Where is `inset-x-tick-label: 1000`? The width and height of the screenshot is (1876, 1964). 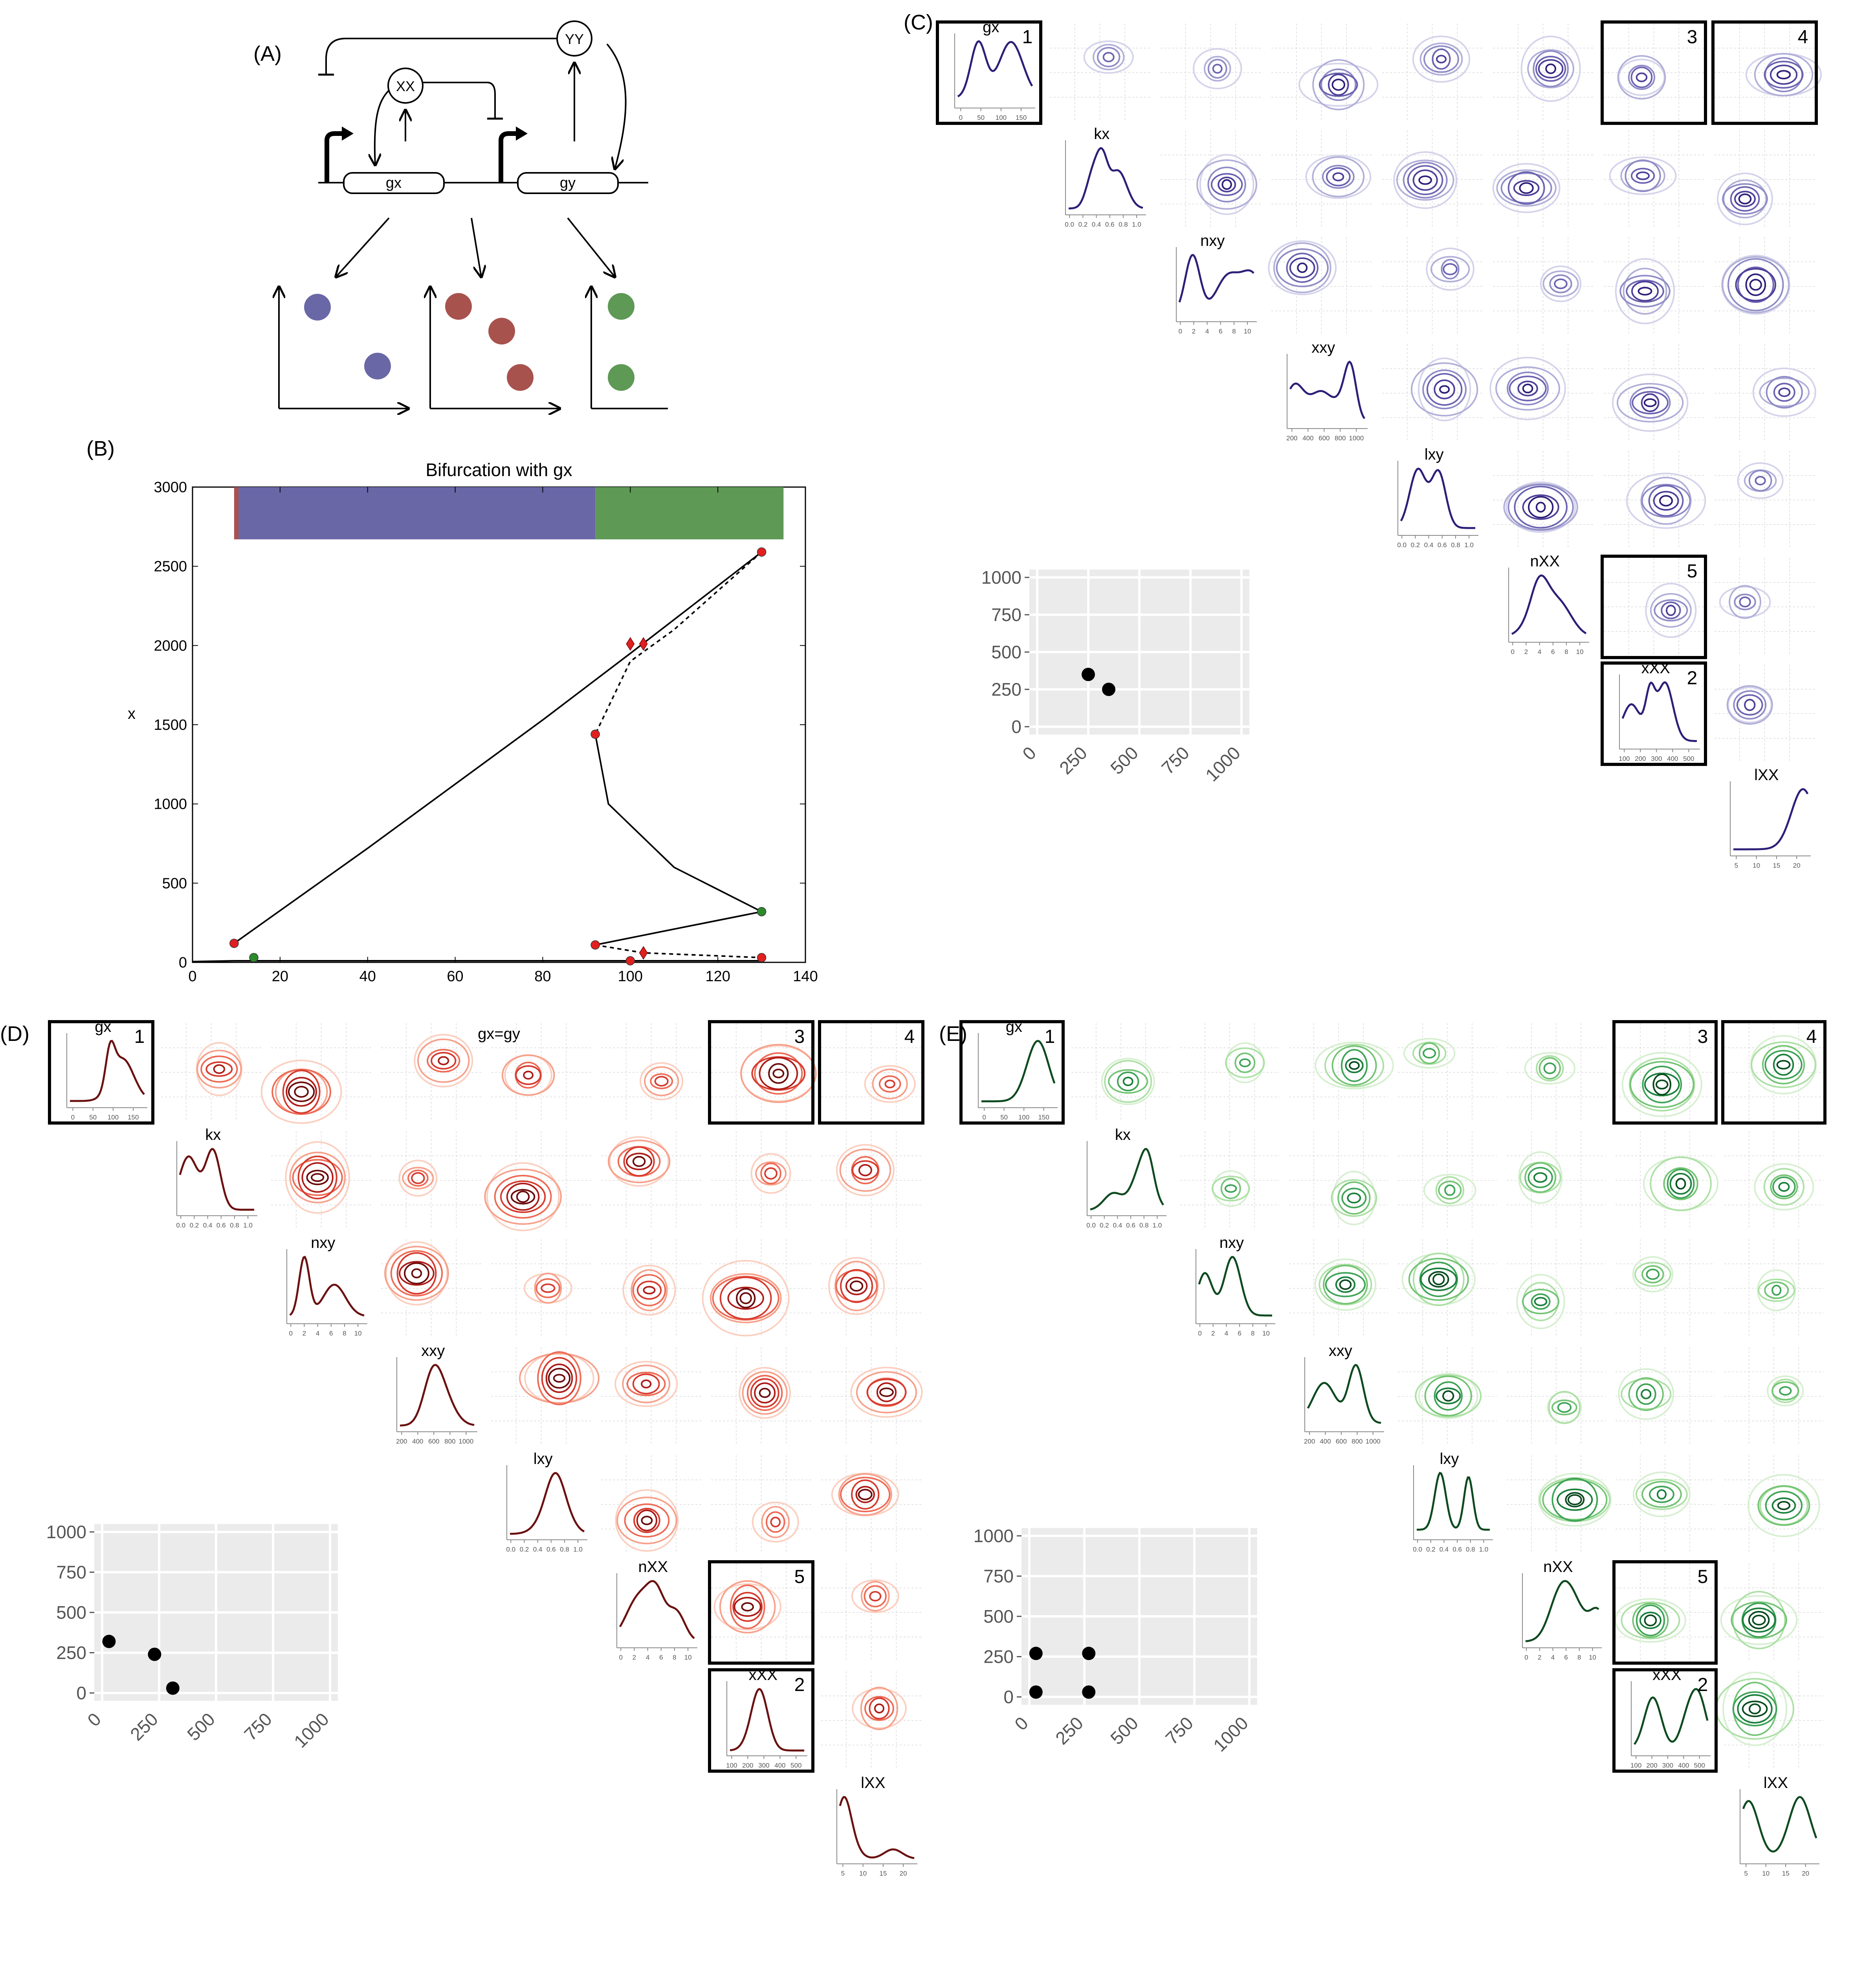 inset-x-tick-label: 1000 is located at coordinates (1231, 1734).